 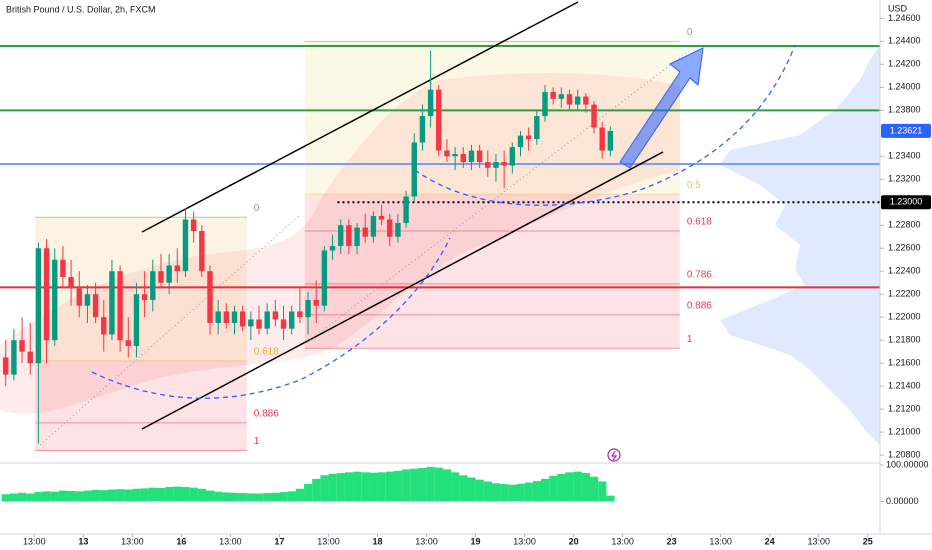 I want to click on price-label: 1.23621, so click(x=906, y=130).